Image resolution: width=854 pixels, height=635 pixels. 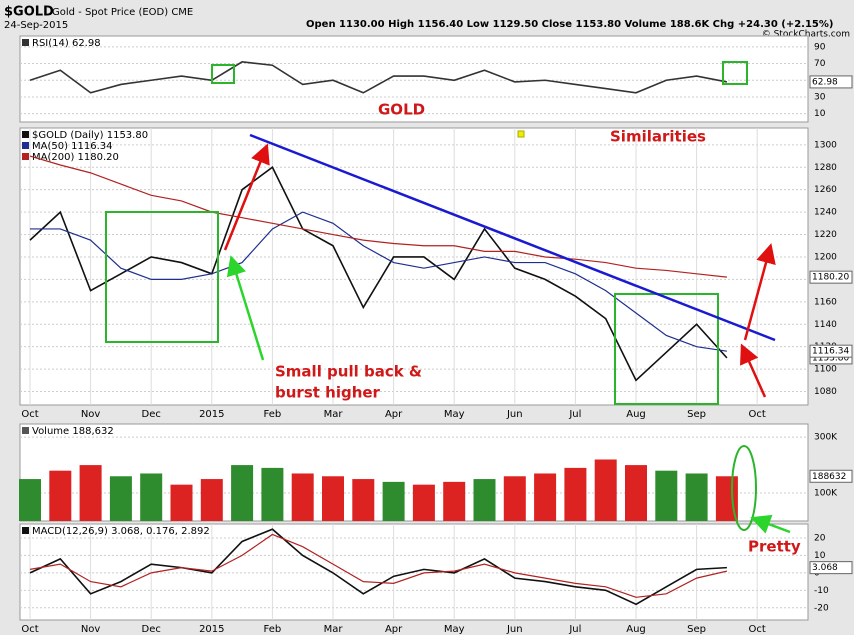 What do you see at coordinates (820, 97) in the screenshot?
I see `y-tick-label: 30` at bounding box center [820, 97].